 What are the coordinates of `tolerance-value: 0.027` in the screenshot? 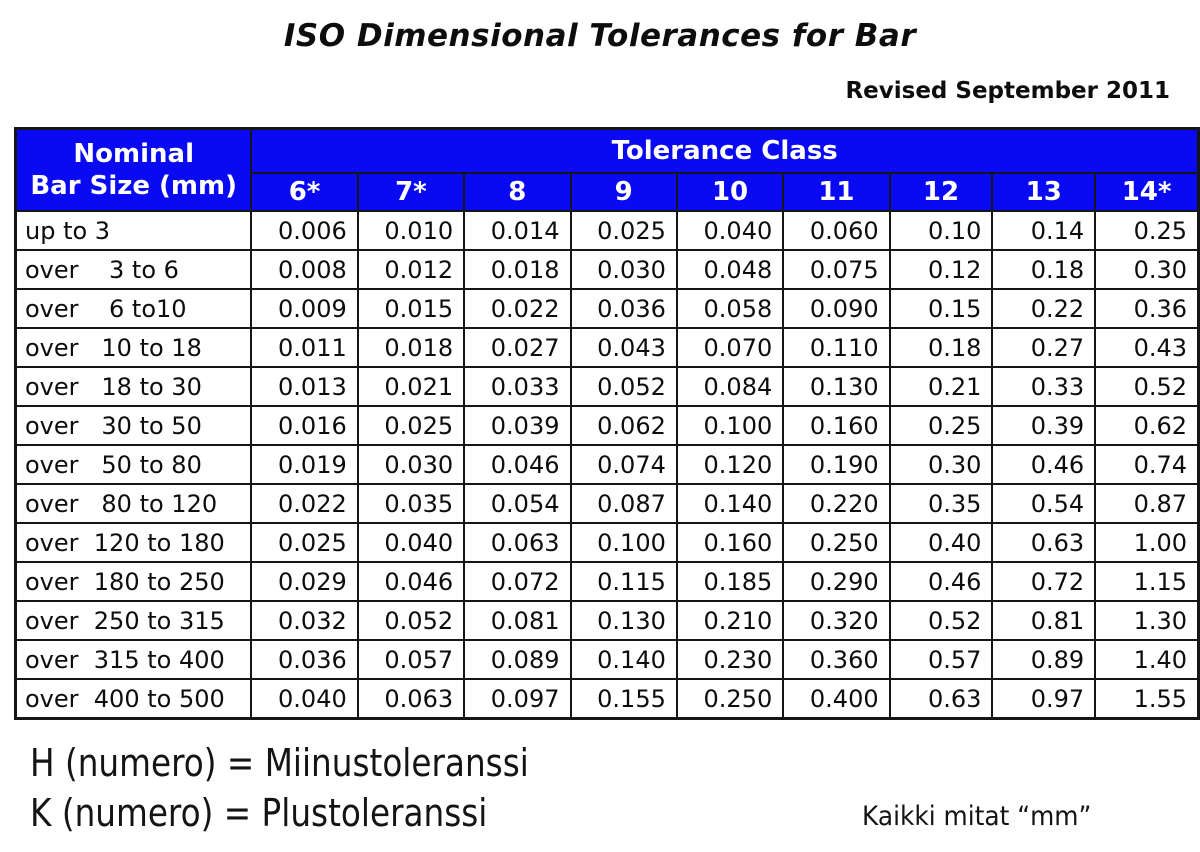 It's located at (517, 347).